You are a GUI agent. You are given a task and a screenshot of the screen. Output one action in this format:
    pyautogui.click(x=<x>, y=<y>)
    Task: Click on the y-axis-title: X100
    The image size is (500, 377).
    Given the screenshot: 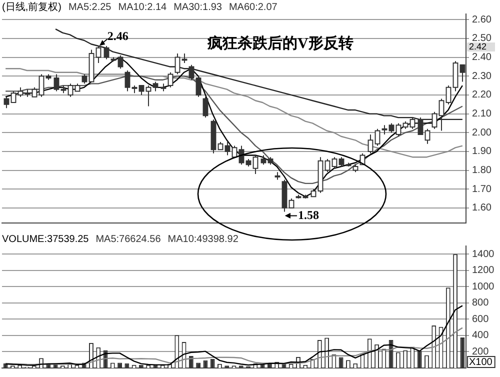 What is the action you would take?
    pyautogui.click(x=481, y=362)
    